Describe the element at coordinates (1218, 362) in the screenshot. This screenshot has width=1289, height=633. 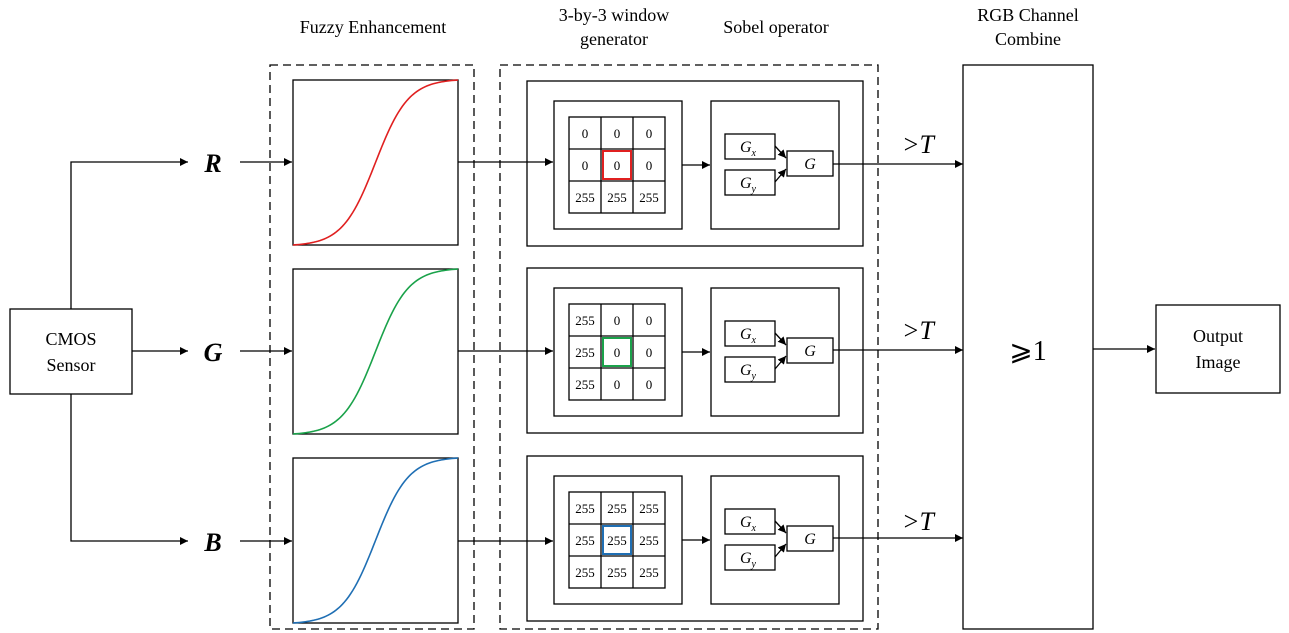
I see `output-label-line2: Image` at that location.